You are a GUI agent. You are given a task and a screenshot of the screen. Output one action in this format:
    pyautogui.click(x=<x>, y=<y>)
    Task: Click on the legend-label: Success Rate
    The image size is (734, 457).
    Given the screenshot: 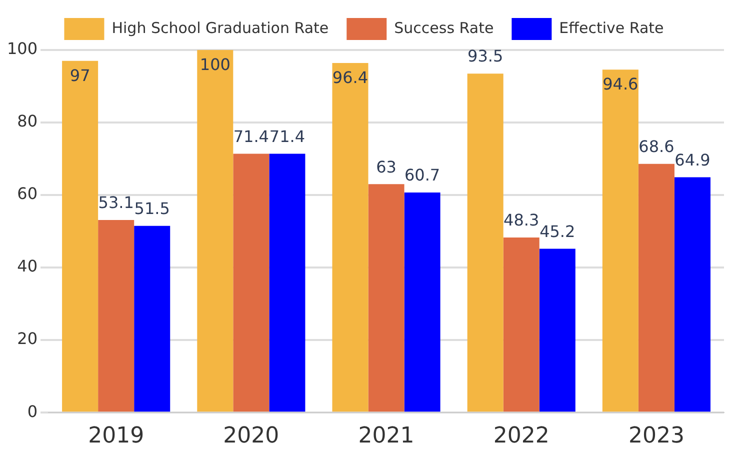 What is the action you would take?
    pyautogui.click(x=444, y=27)
    